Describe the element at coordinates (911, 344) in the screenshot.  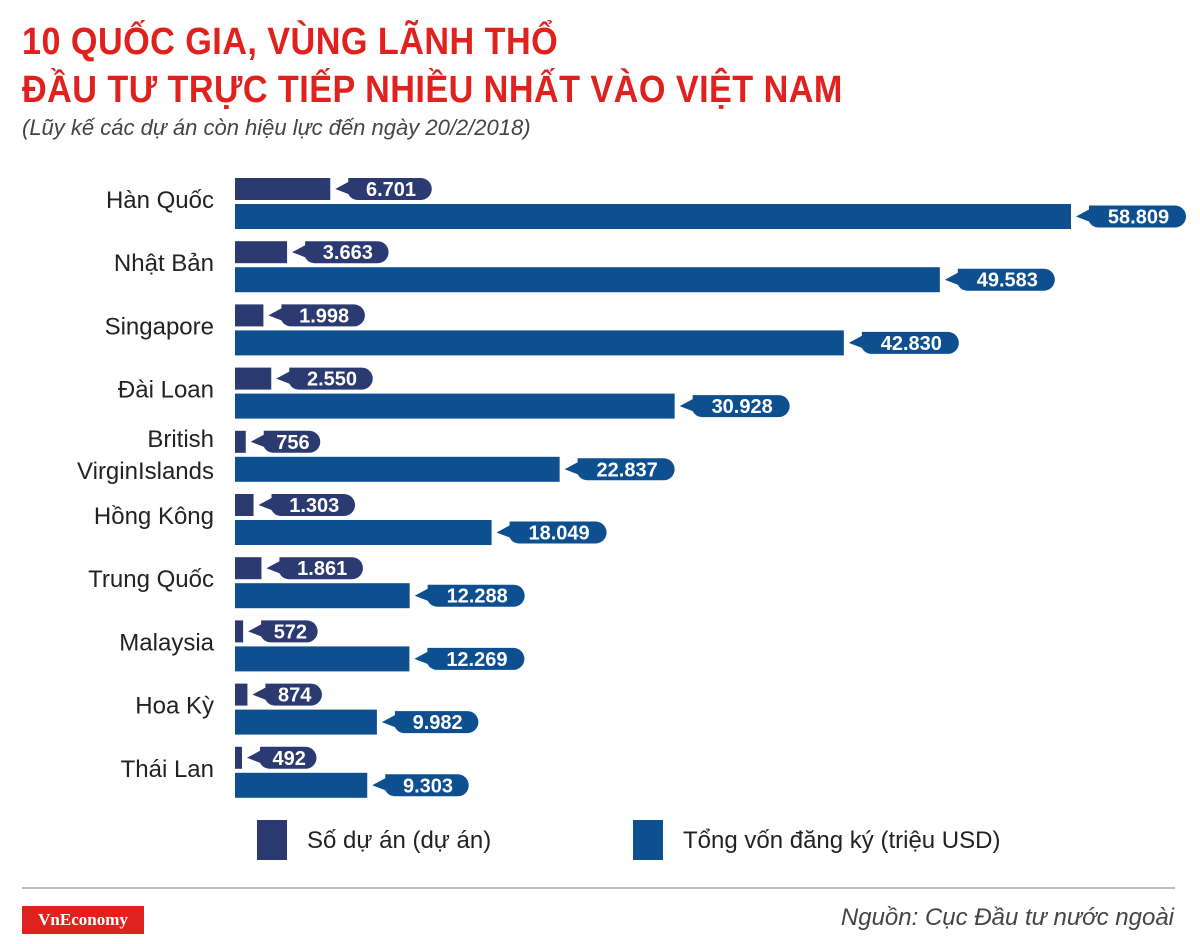
I see `data-label-capital: 42.830` at that location.